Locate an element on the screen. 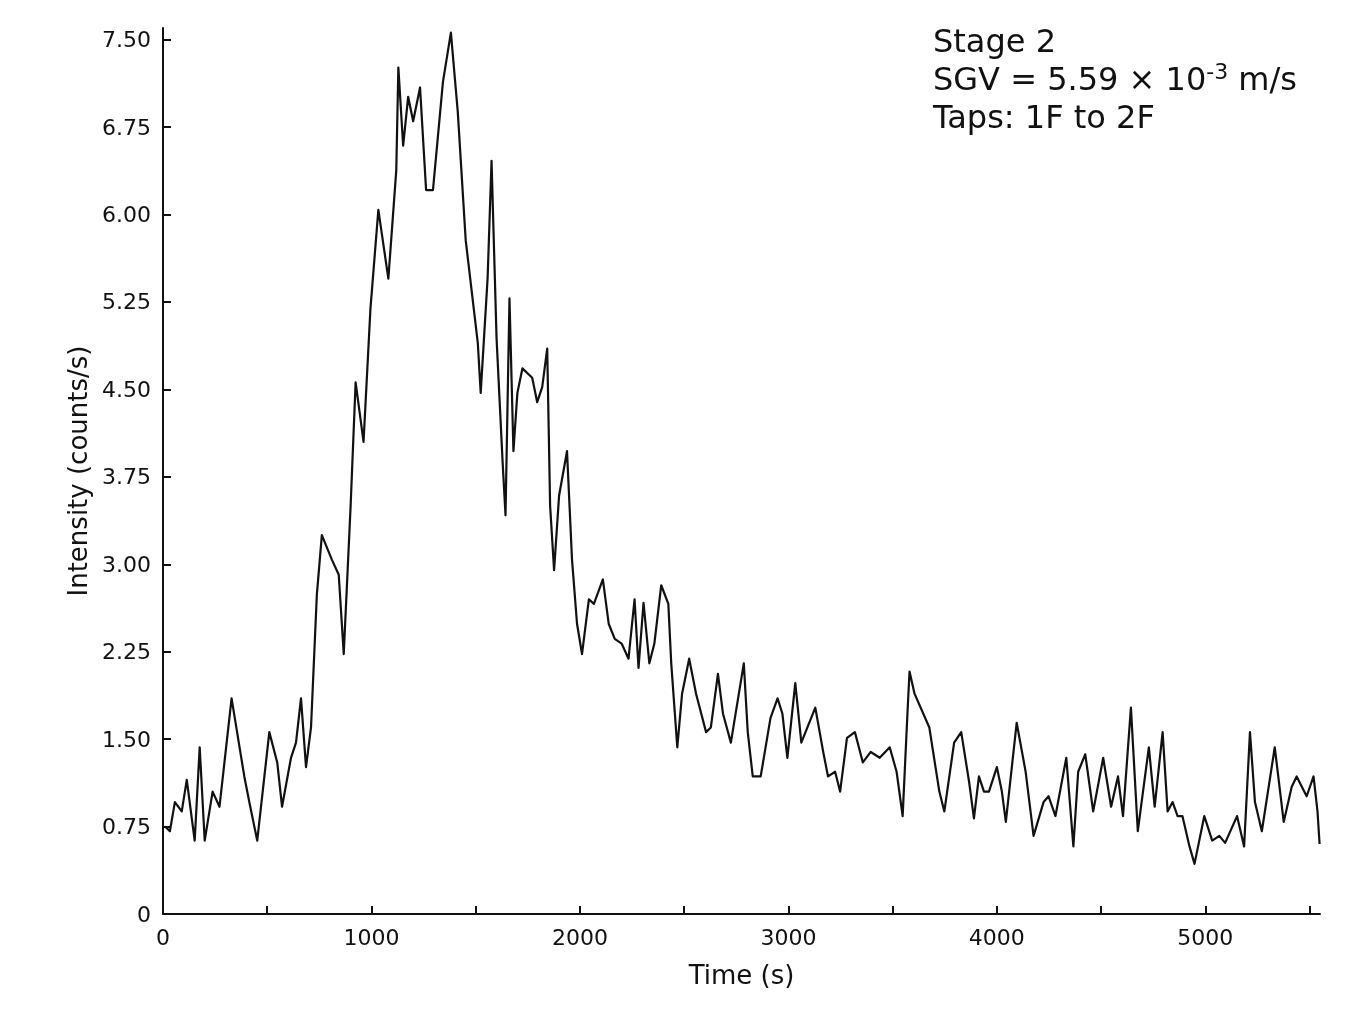  x-tick-label: 0 is located at coordinates (163, 937).